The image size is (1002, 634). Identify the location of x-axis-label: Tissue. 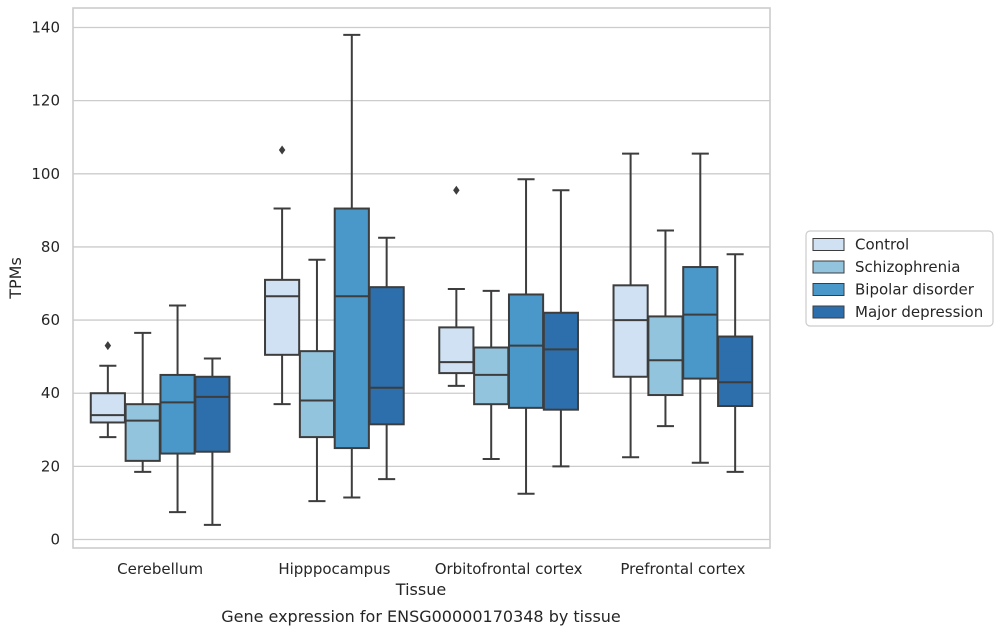
(420, 589).